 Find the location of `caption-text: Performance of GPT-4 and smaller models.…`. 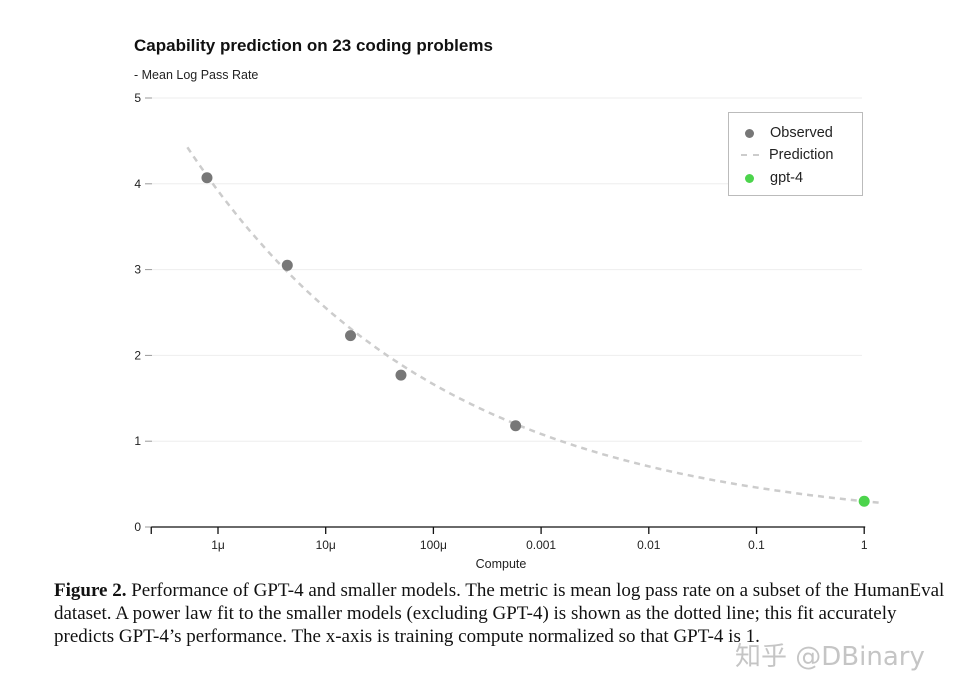

caption-text: Performance of GPT-4 and smaller models.… is located at coordinates (499, 613).